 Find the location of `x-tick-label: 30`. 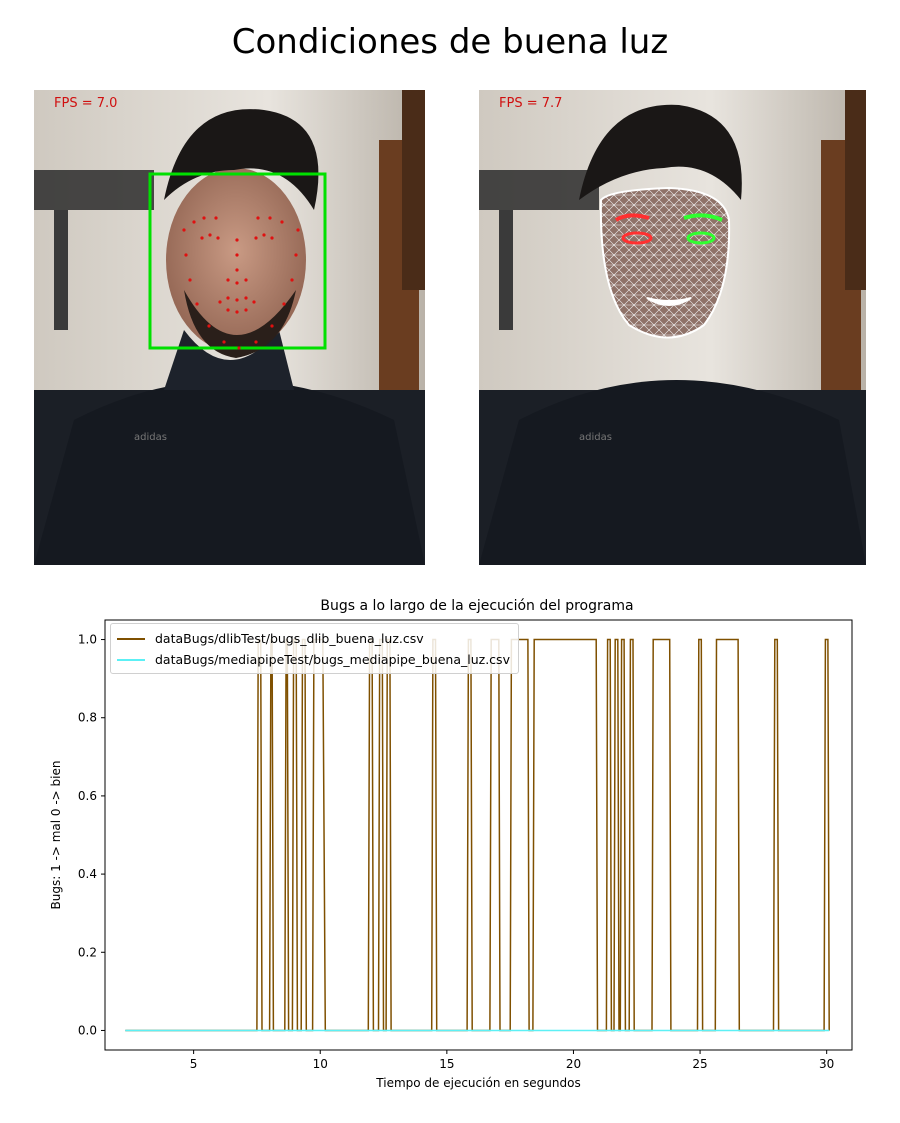

x-tick-label: 30 is located at coordinates (826, 1064).